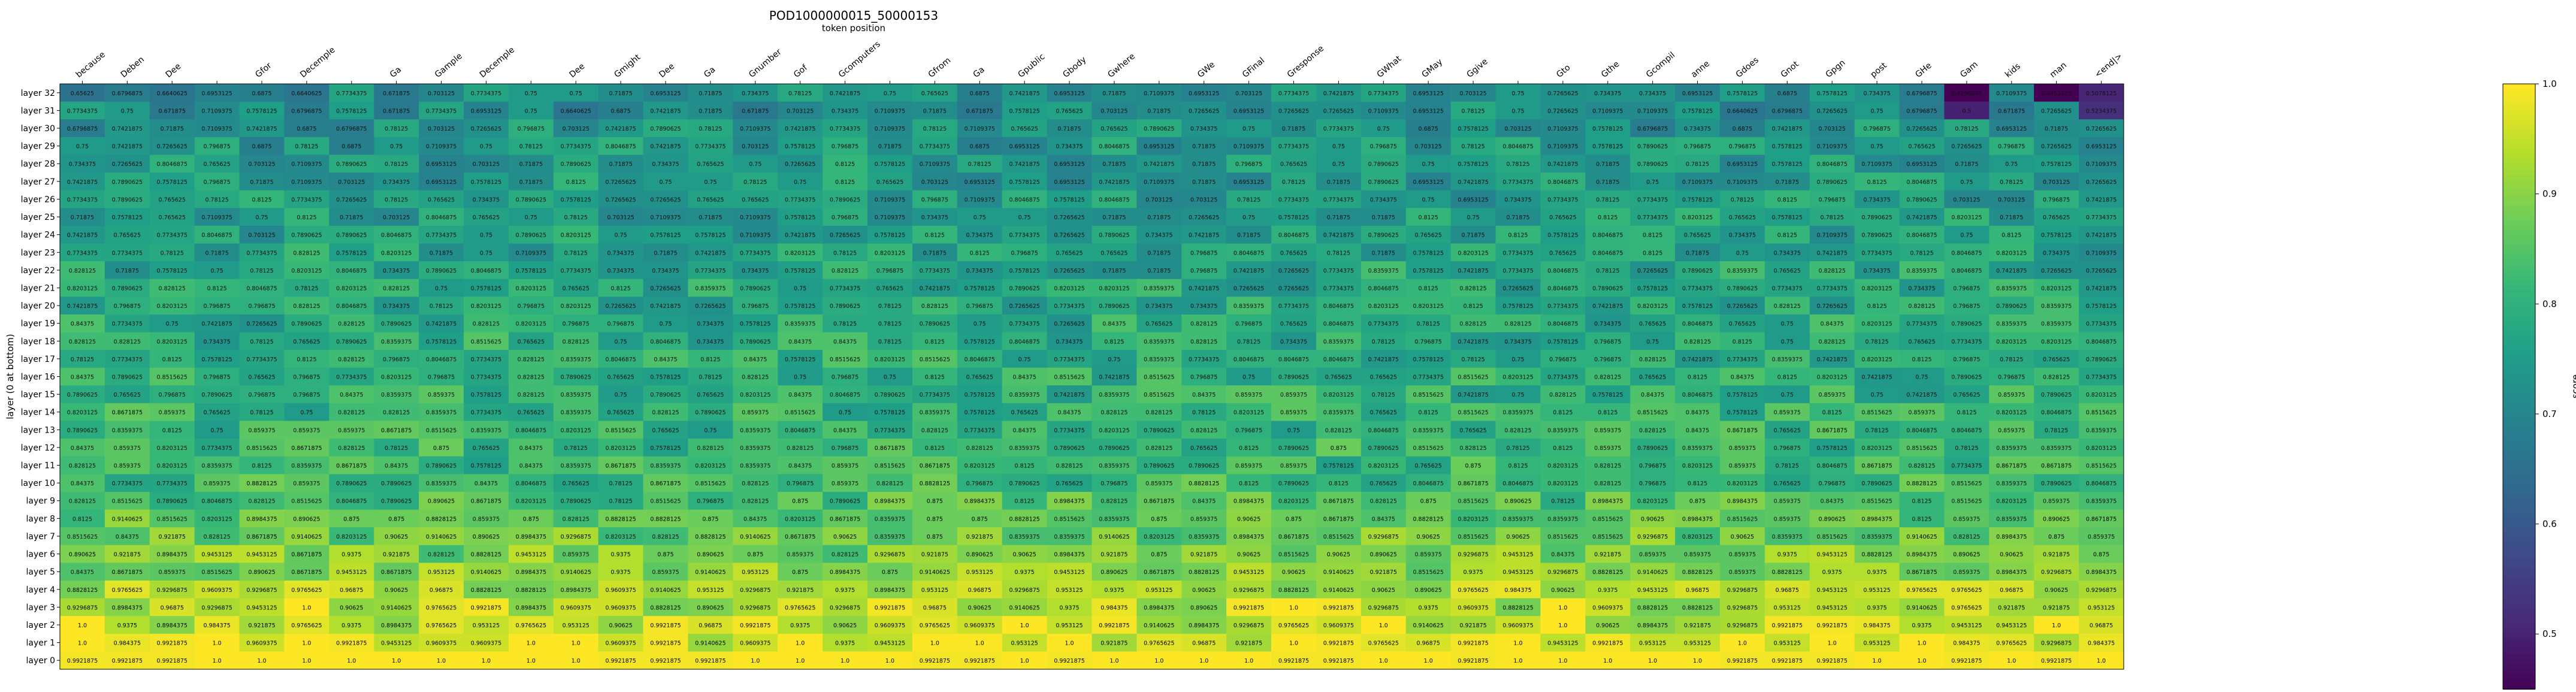 This screenshot has height=692, width=2576. What do you see at coordinates (531, 413) in the screenshot?
I see `cell-value-label: 0.765625` at bounding box center [531, 413].